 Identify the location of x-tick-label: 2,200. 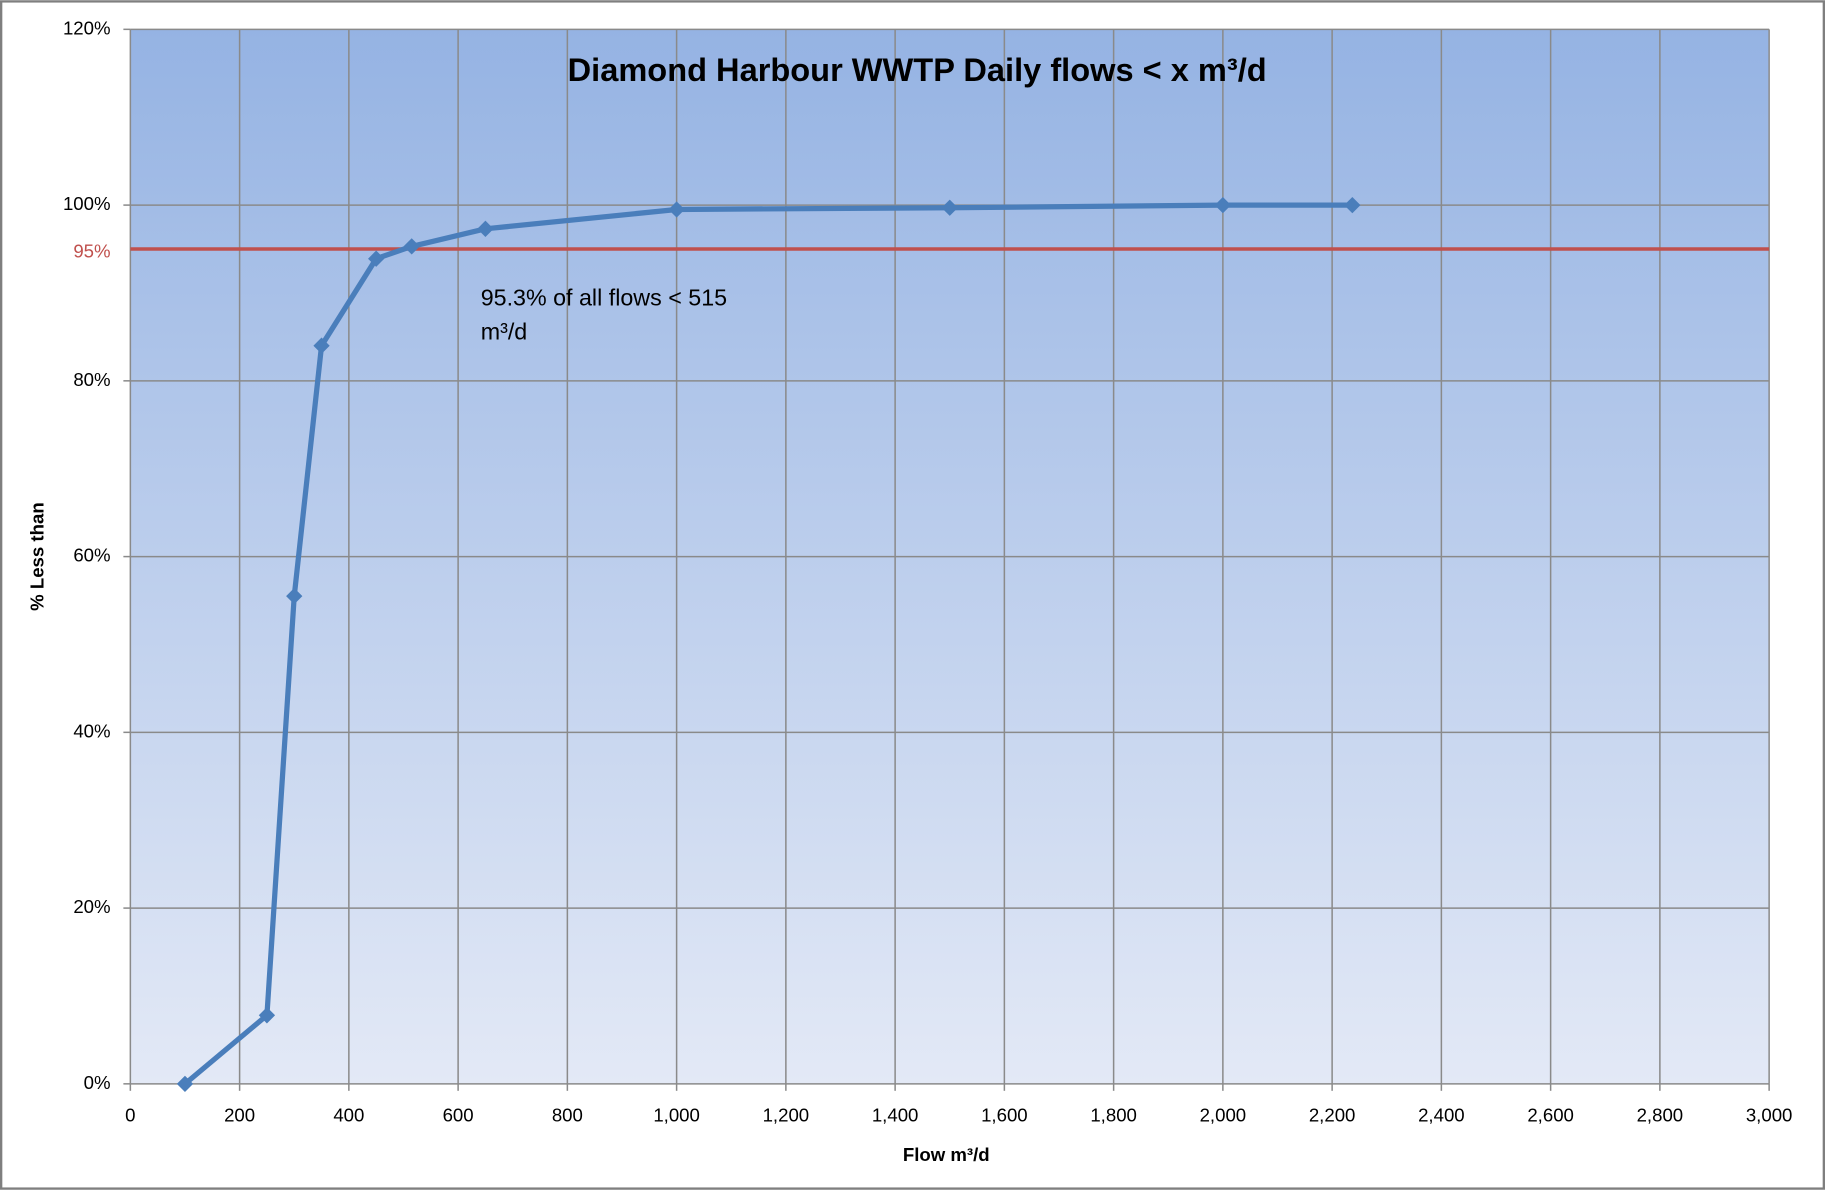
(1332, 1114).